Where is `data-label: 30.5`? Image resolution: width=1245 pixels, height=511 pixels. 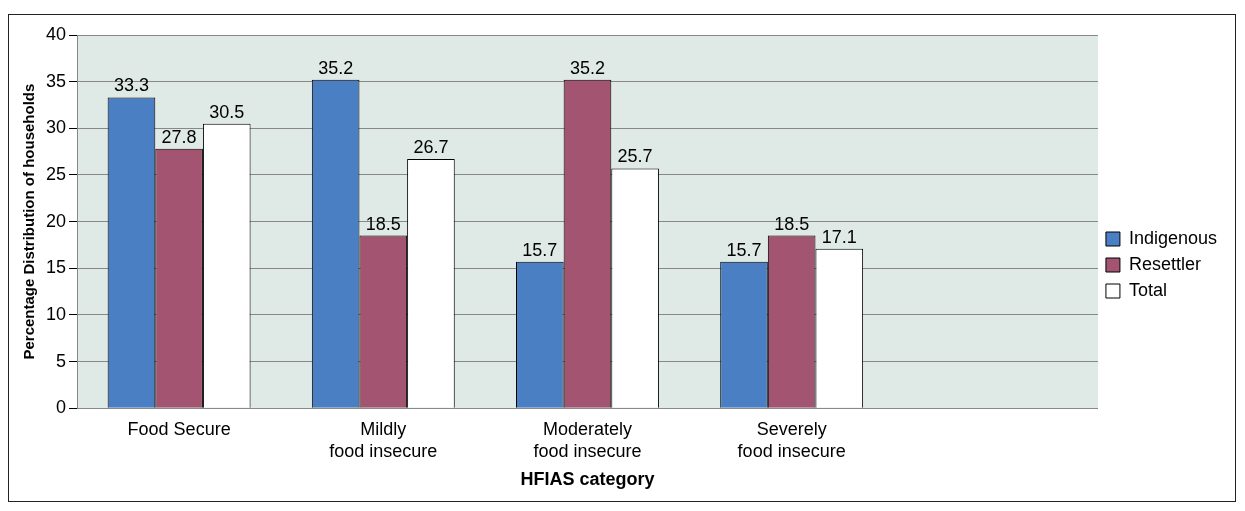
data-label: 30.5 is located at coordinates (227, 111).